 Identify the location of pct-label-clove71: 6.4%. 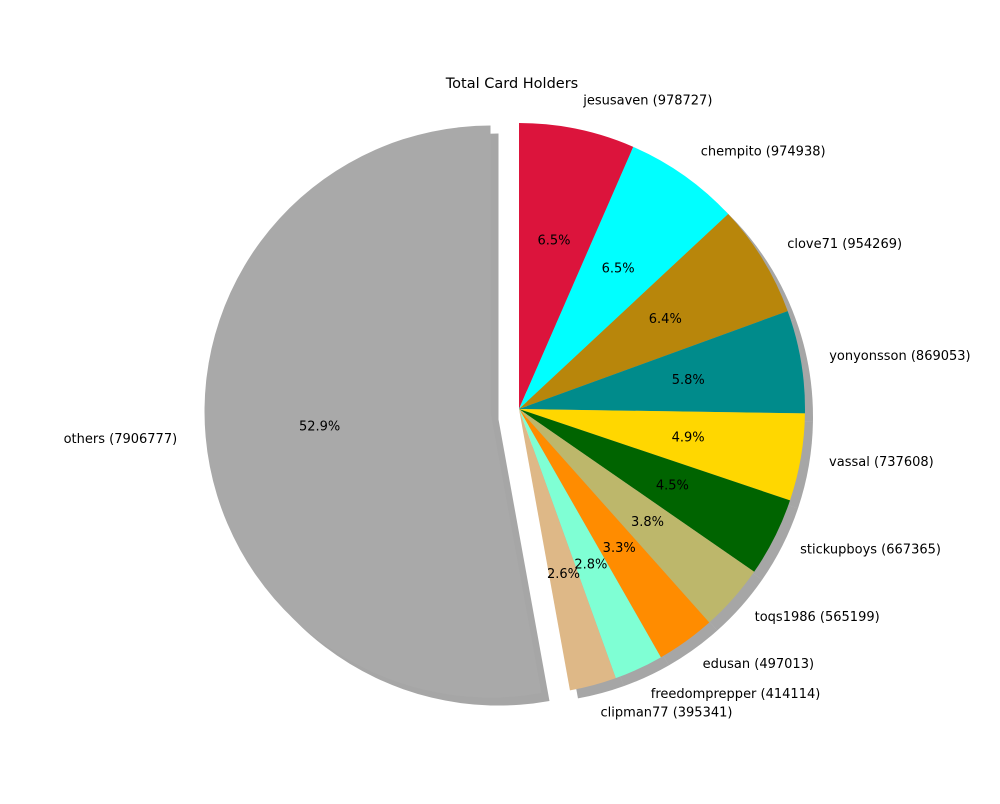
(665, 319).